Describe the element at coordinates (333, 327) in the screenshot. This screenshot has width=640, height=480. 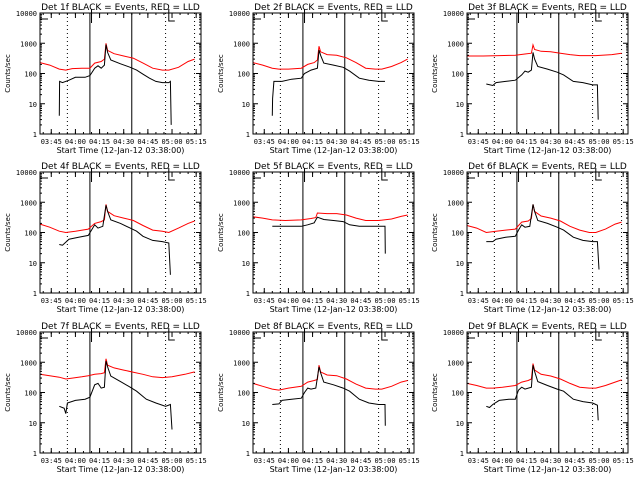
I see `panel-title: Det 8f BLACK = Events, RED = LLD` at that location.